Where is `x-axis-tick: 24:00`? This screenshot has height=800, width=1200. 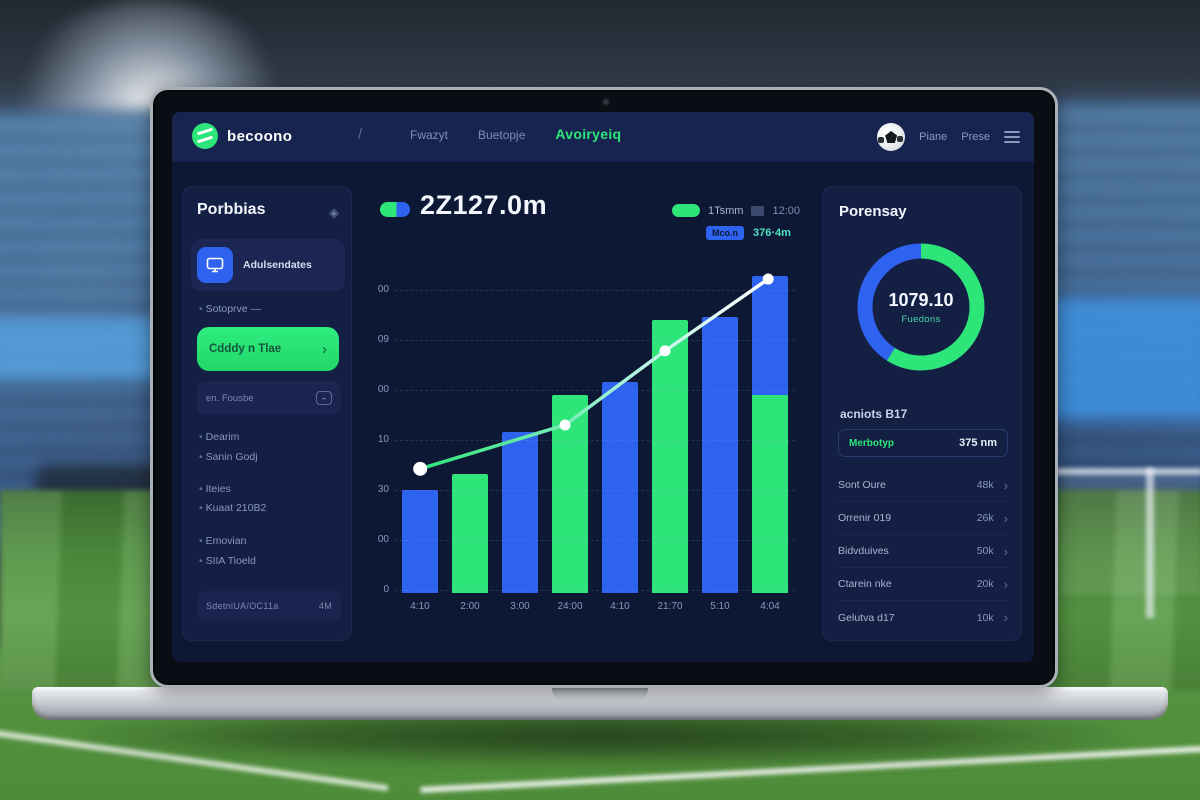
x-axis-tick: 24:00 is located at coordinates (570, 606).